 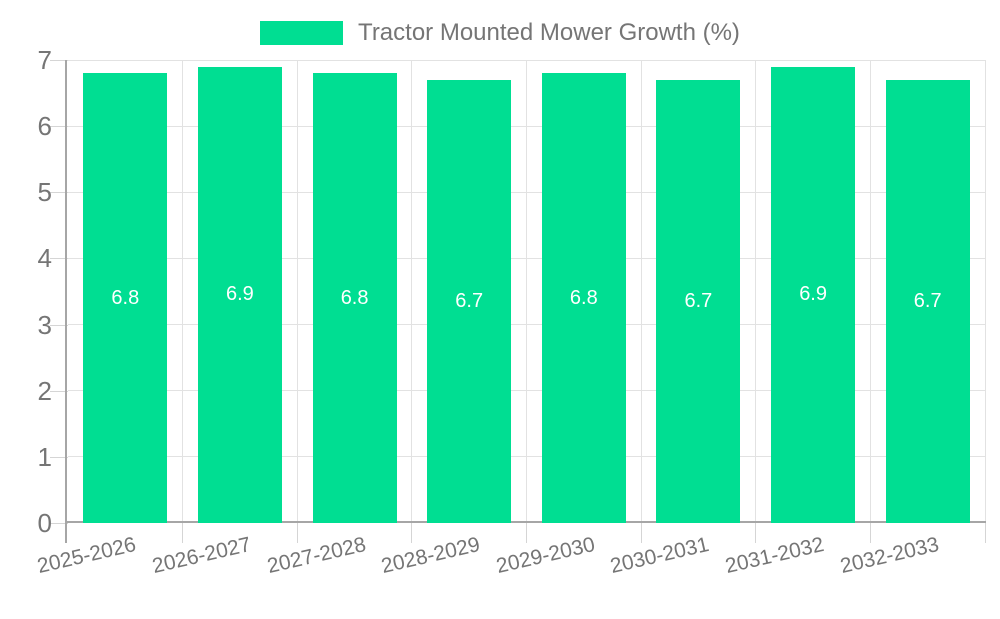 What do you see at coordinates (302, 33) in the screenshot?
I see `legend-swatch-icon` at bounding box center [302, 33].